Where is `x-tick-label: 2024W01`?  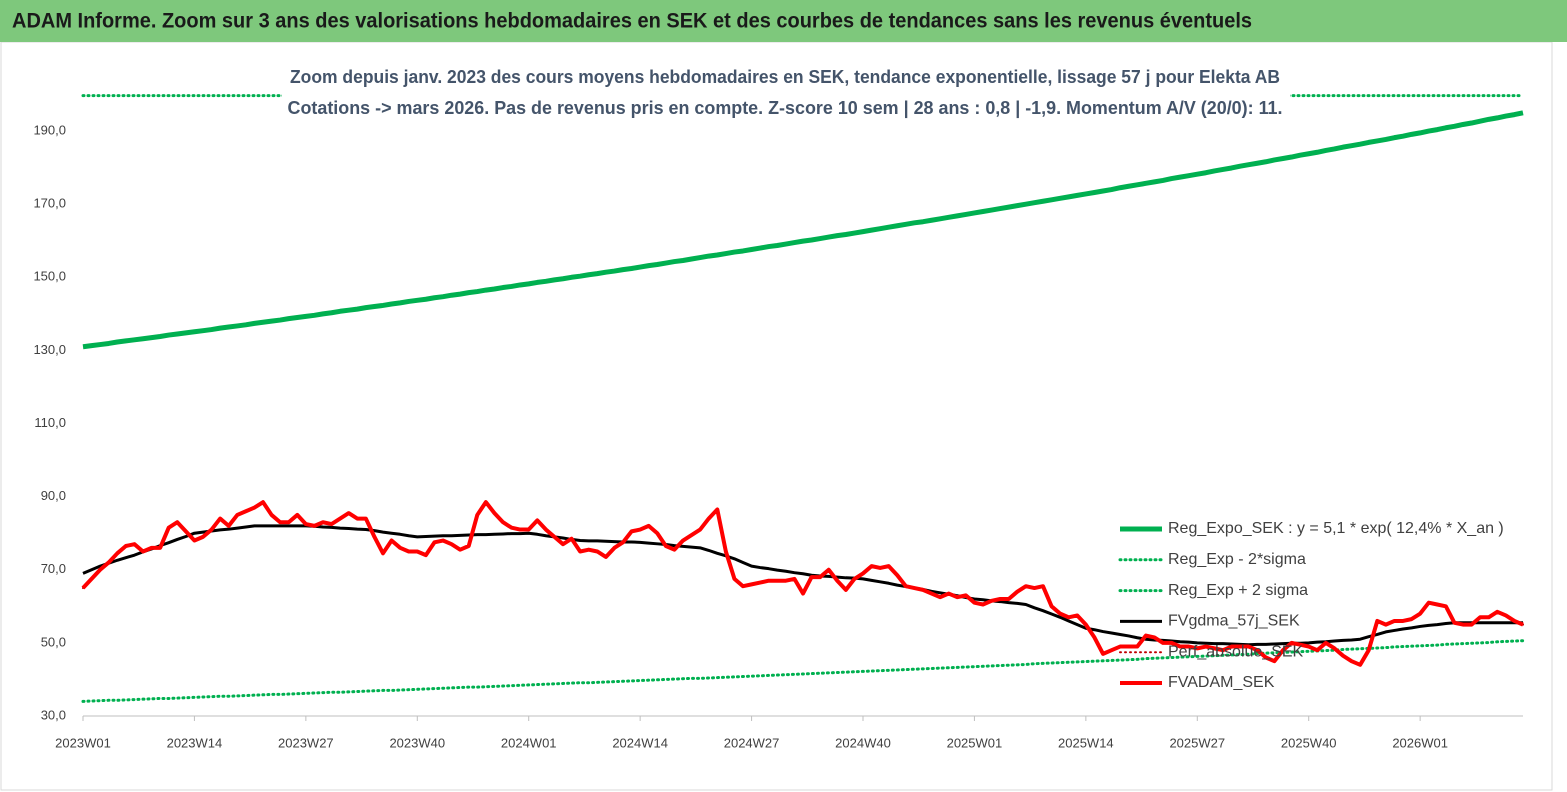 x-tick-label: 2024W01 is located at coordinates (529, 742).